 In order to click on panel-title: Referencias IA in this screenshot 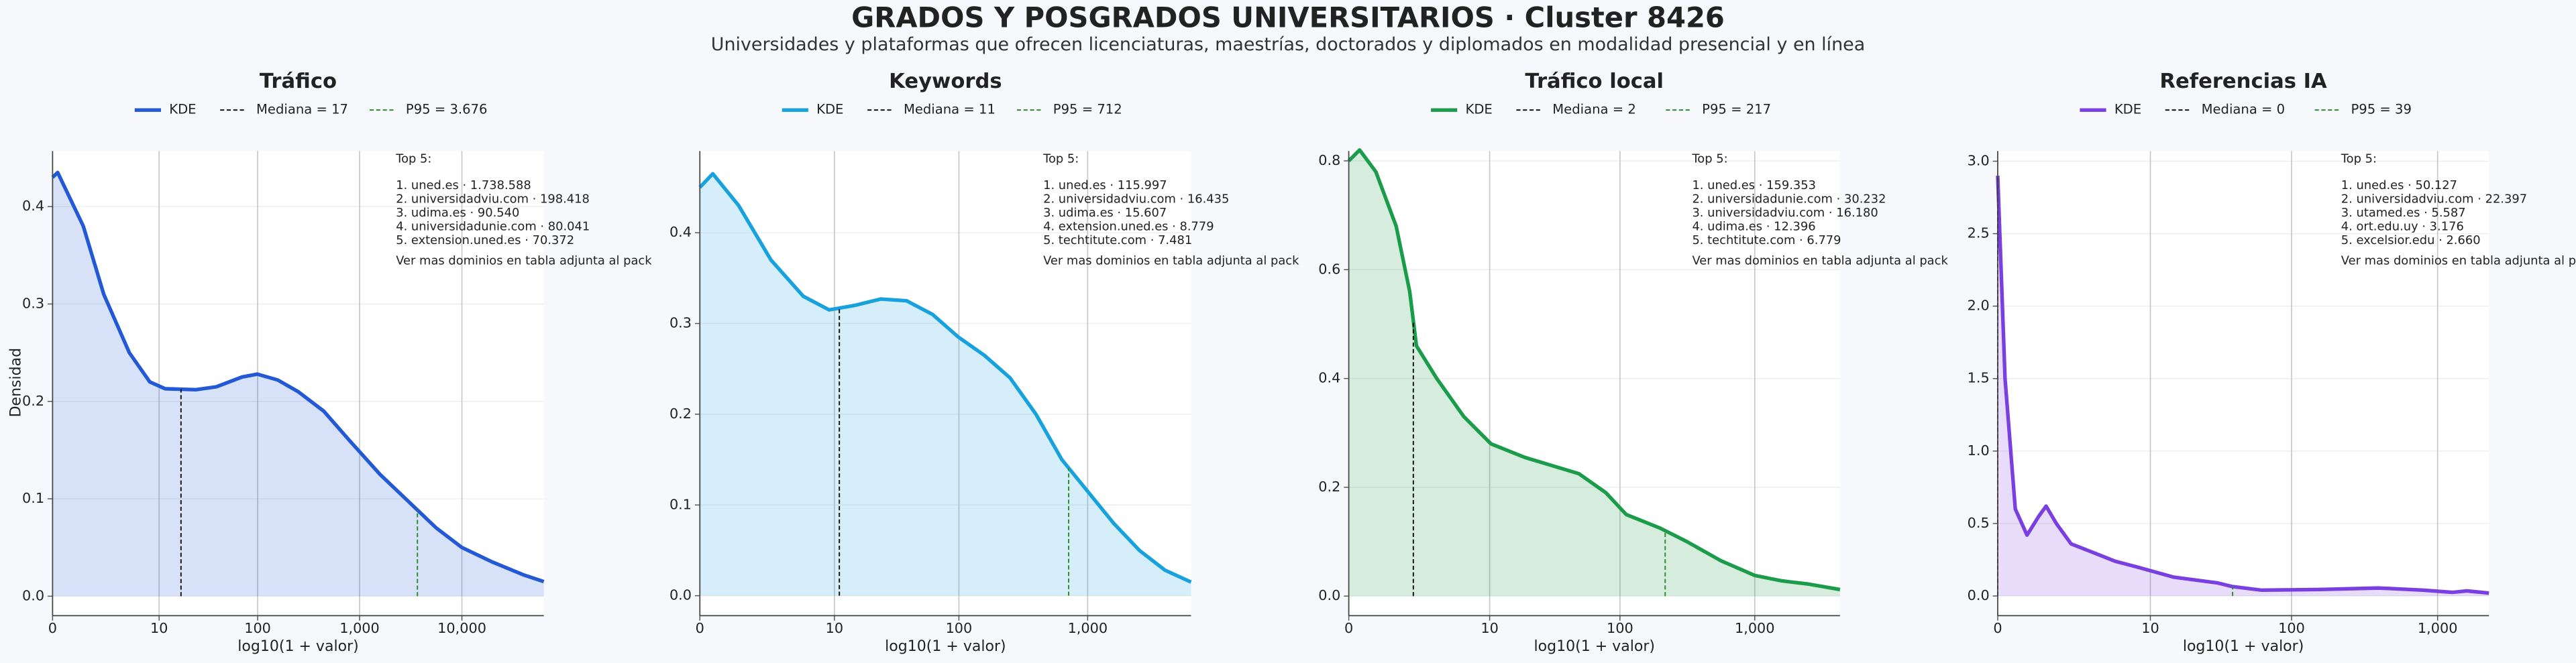, I will do `click(2243, 81)`.